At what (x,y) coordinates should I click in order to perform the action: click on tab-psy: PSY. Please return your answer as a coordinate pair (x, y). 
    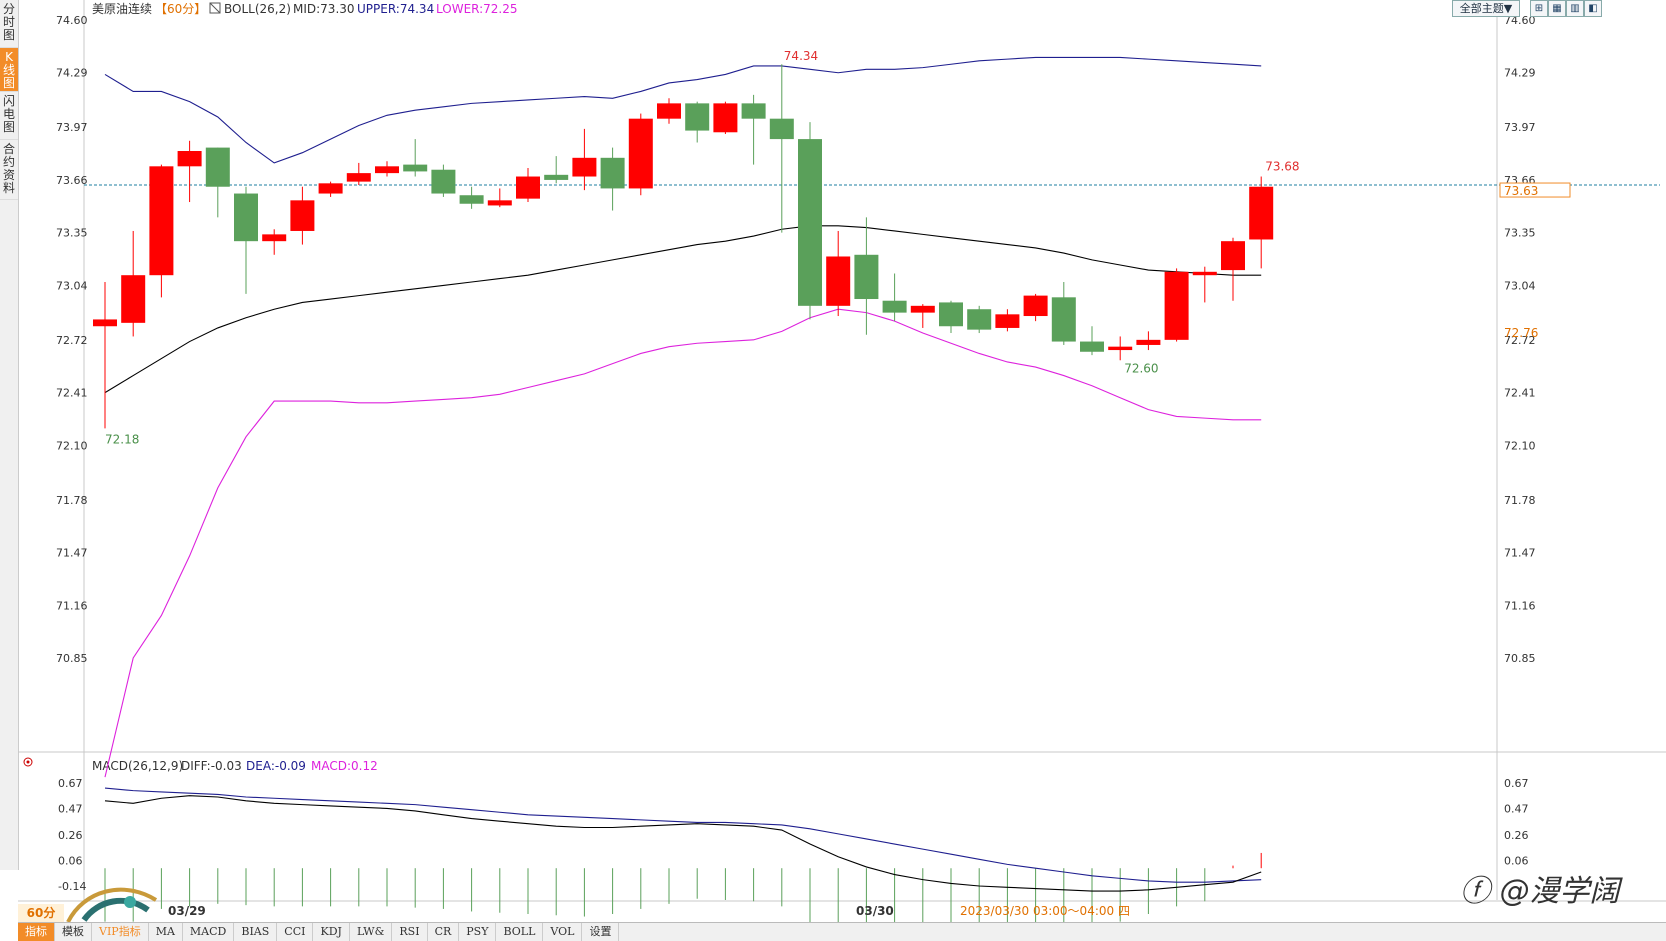
    Looking at the image, I should click on (478, 932).